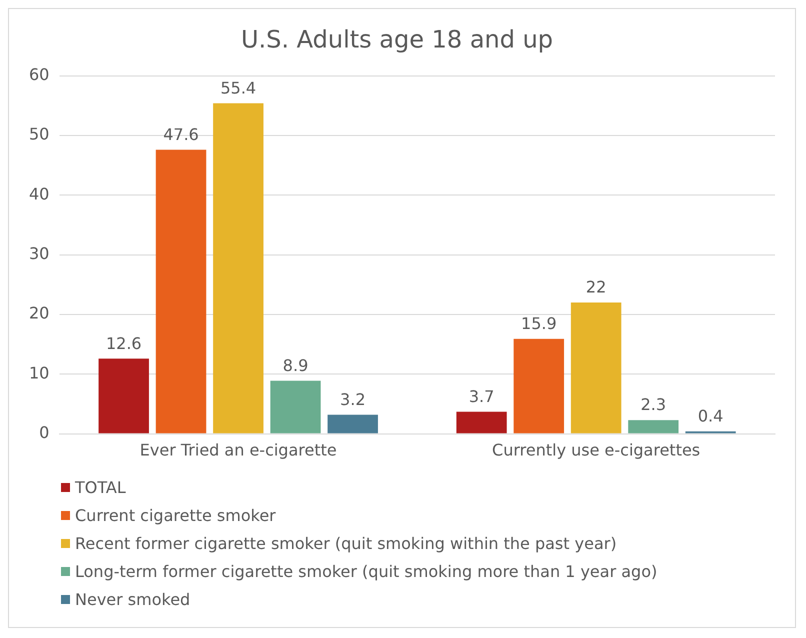 The width and height of the screenshot is (806, 638). What do you see at coordinates (353, 399) in the screenshot?
I see `data-label: 3.2` at bounding box center [353, 399].